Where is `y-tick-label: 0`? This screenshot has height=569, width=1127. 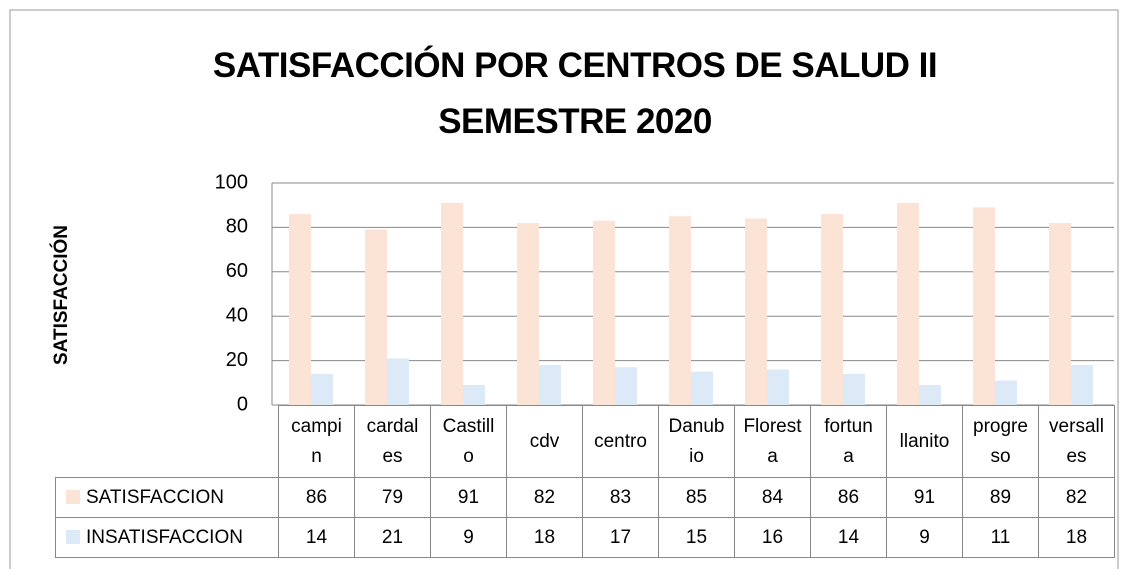
y-tick-label: 0 is located at coordinates (242, 404).